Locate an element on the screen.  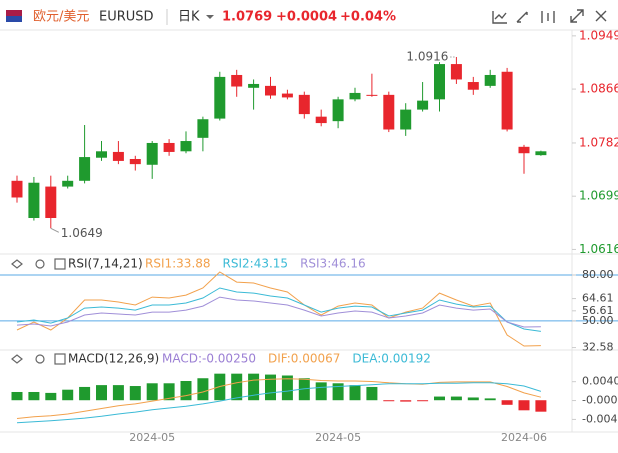
indicator-title: MACD(12,26,9) is located at coordinates (113, 359).